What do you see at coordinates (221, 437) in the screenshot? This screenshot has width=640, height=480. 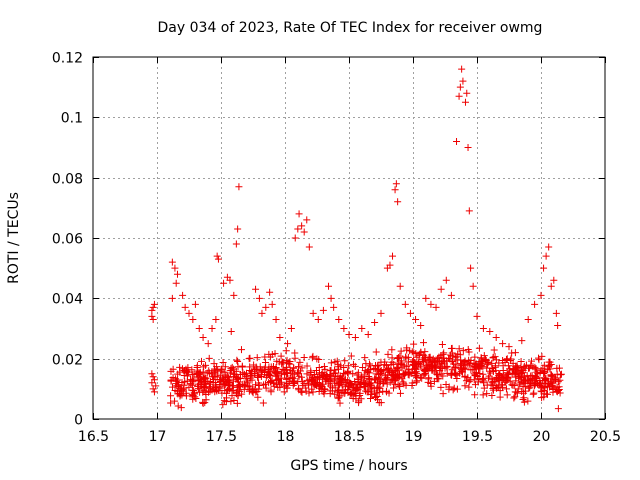 I see `x-tick-label: 17.5` at bounding box center [221, 437].